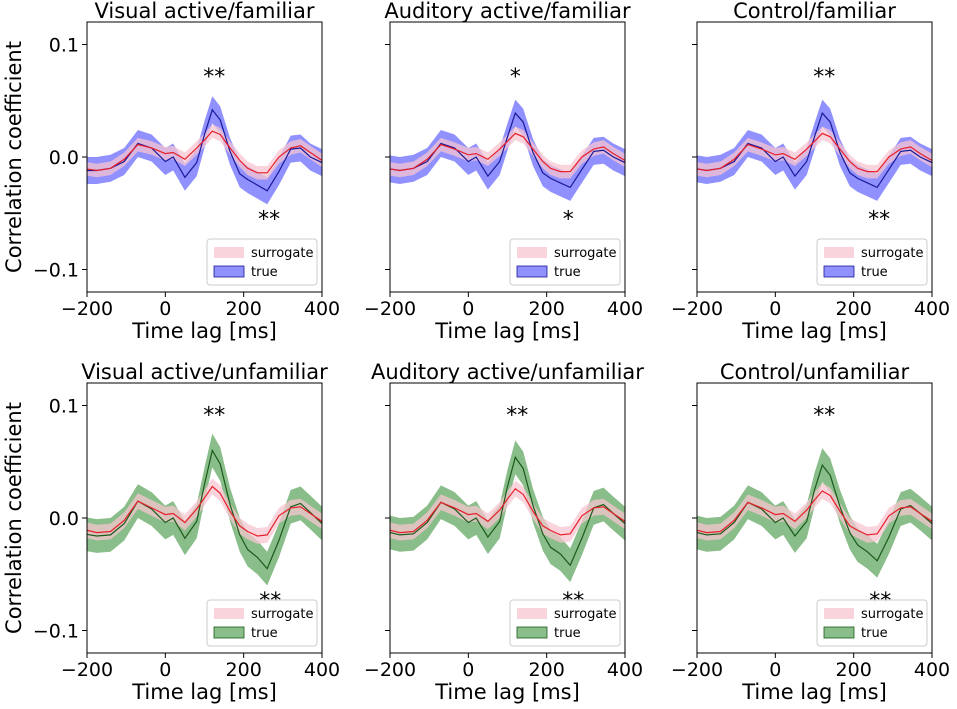  What do you see at coordinates (507, 11) in the screenshot?
I see `panel-title: Auditory active/familiar` at bounding box center [507, 11].